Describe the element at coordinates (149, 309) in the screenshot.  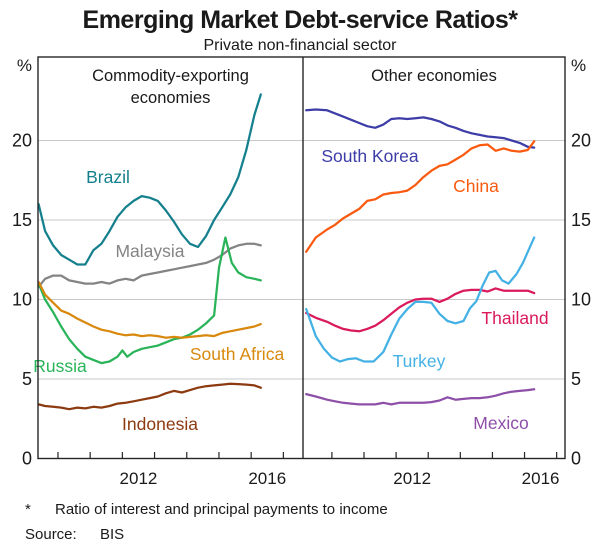
I see `line-south-africa` at that location.